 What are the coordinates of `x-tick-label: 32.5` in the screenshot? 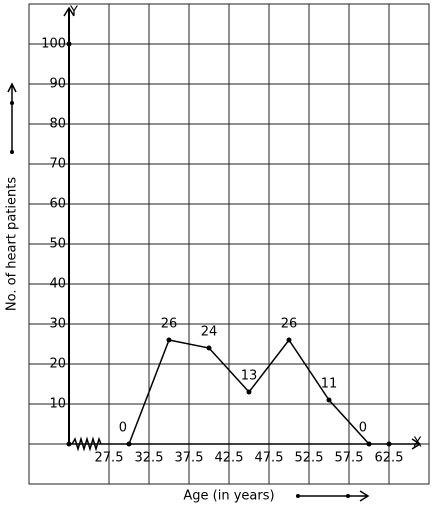 It's located at (149, 458).